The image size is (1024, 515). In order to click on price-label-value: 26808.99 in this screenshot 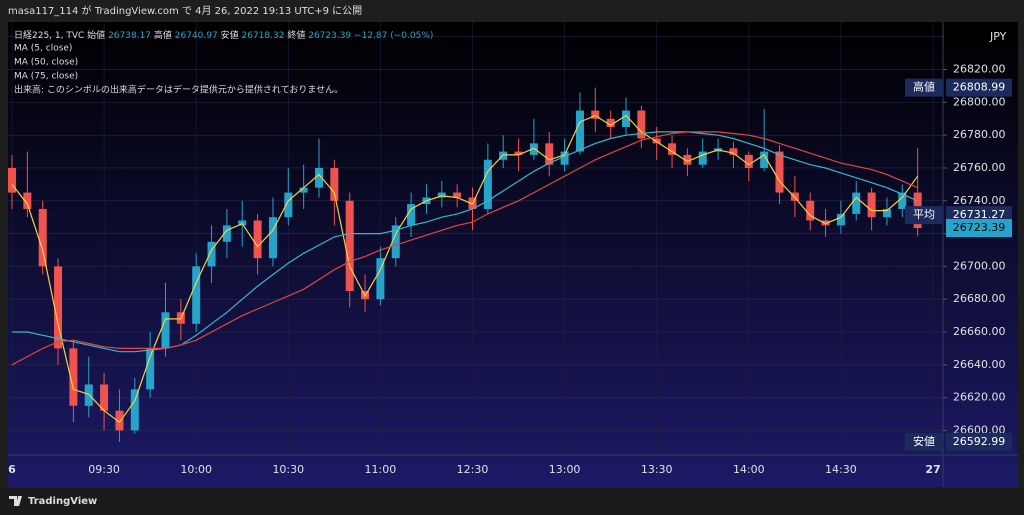, I will do `click(979, 87)`.